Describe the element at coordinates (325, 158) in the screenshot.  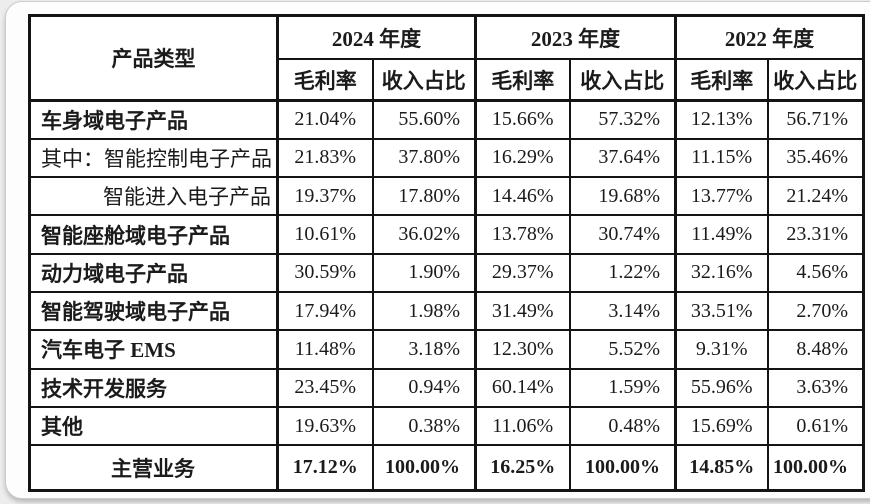
I see `gross-margin-cell: 21.83%` at that location.